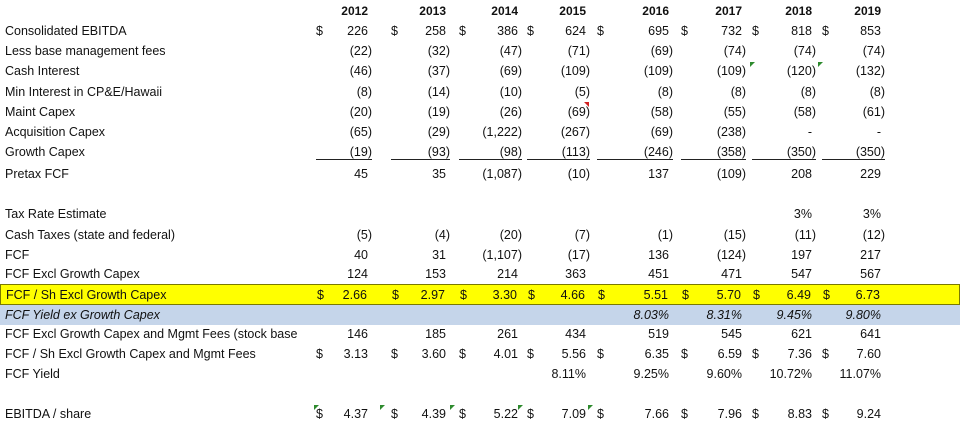 The width and height of the screenshot is (960, 424). What do you see at coordinates (45, 152) in the screenshot?
I see `row-label: Growth Capex` at bounding box center [45, 152].